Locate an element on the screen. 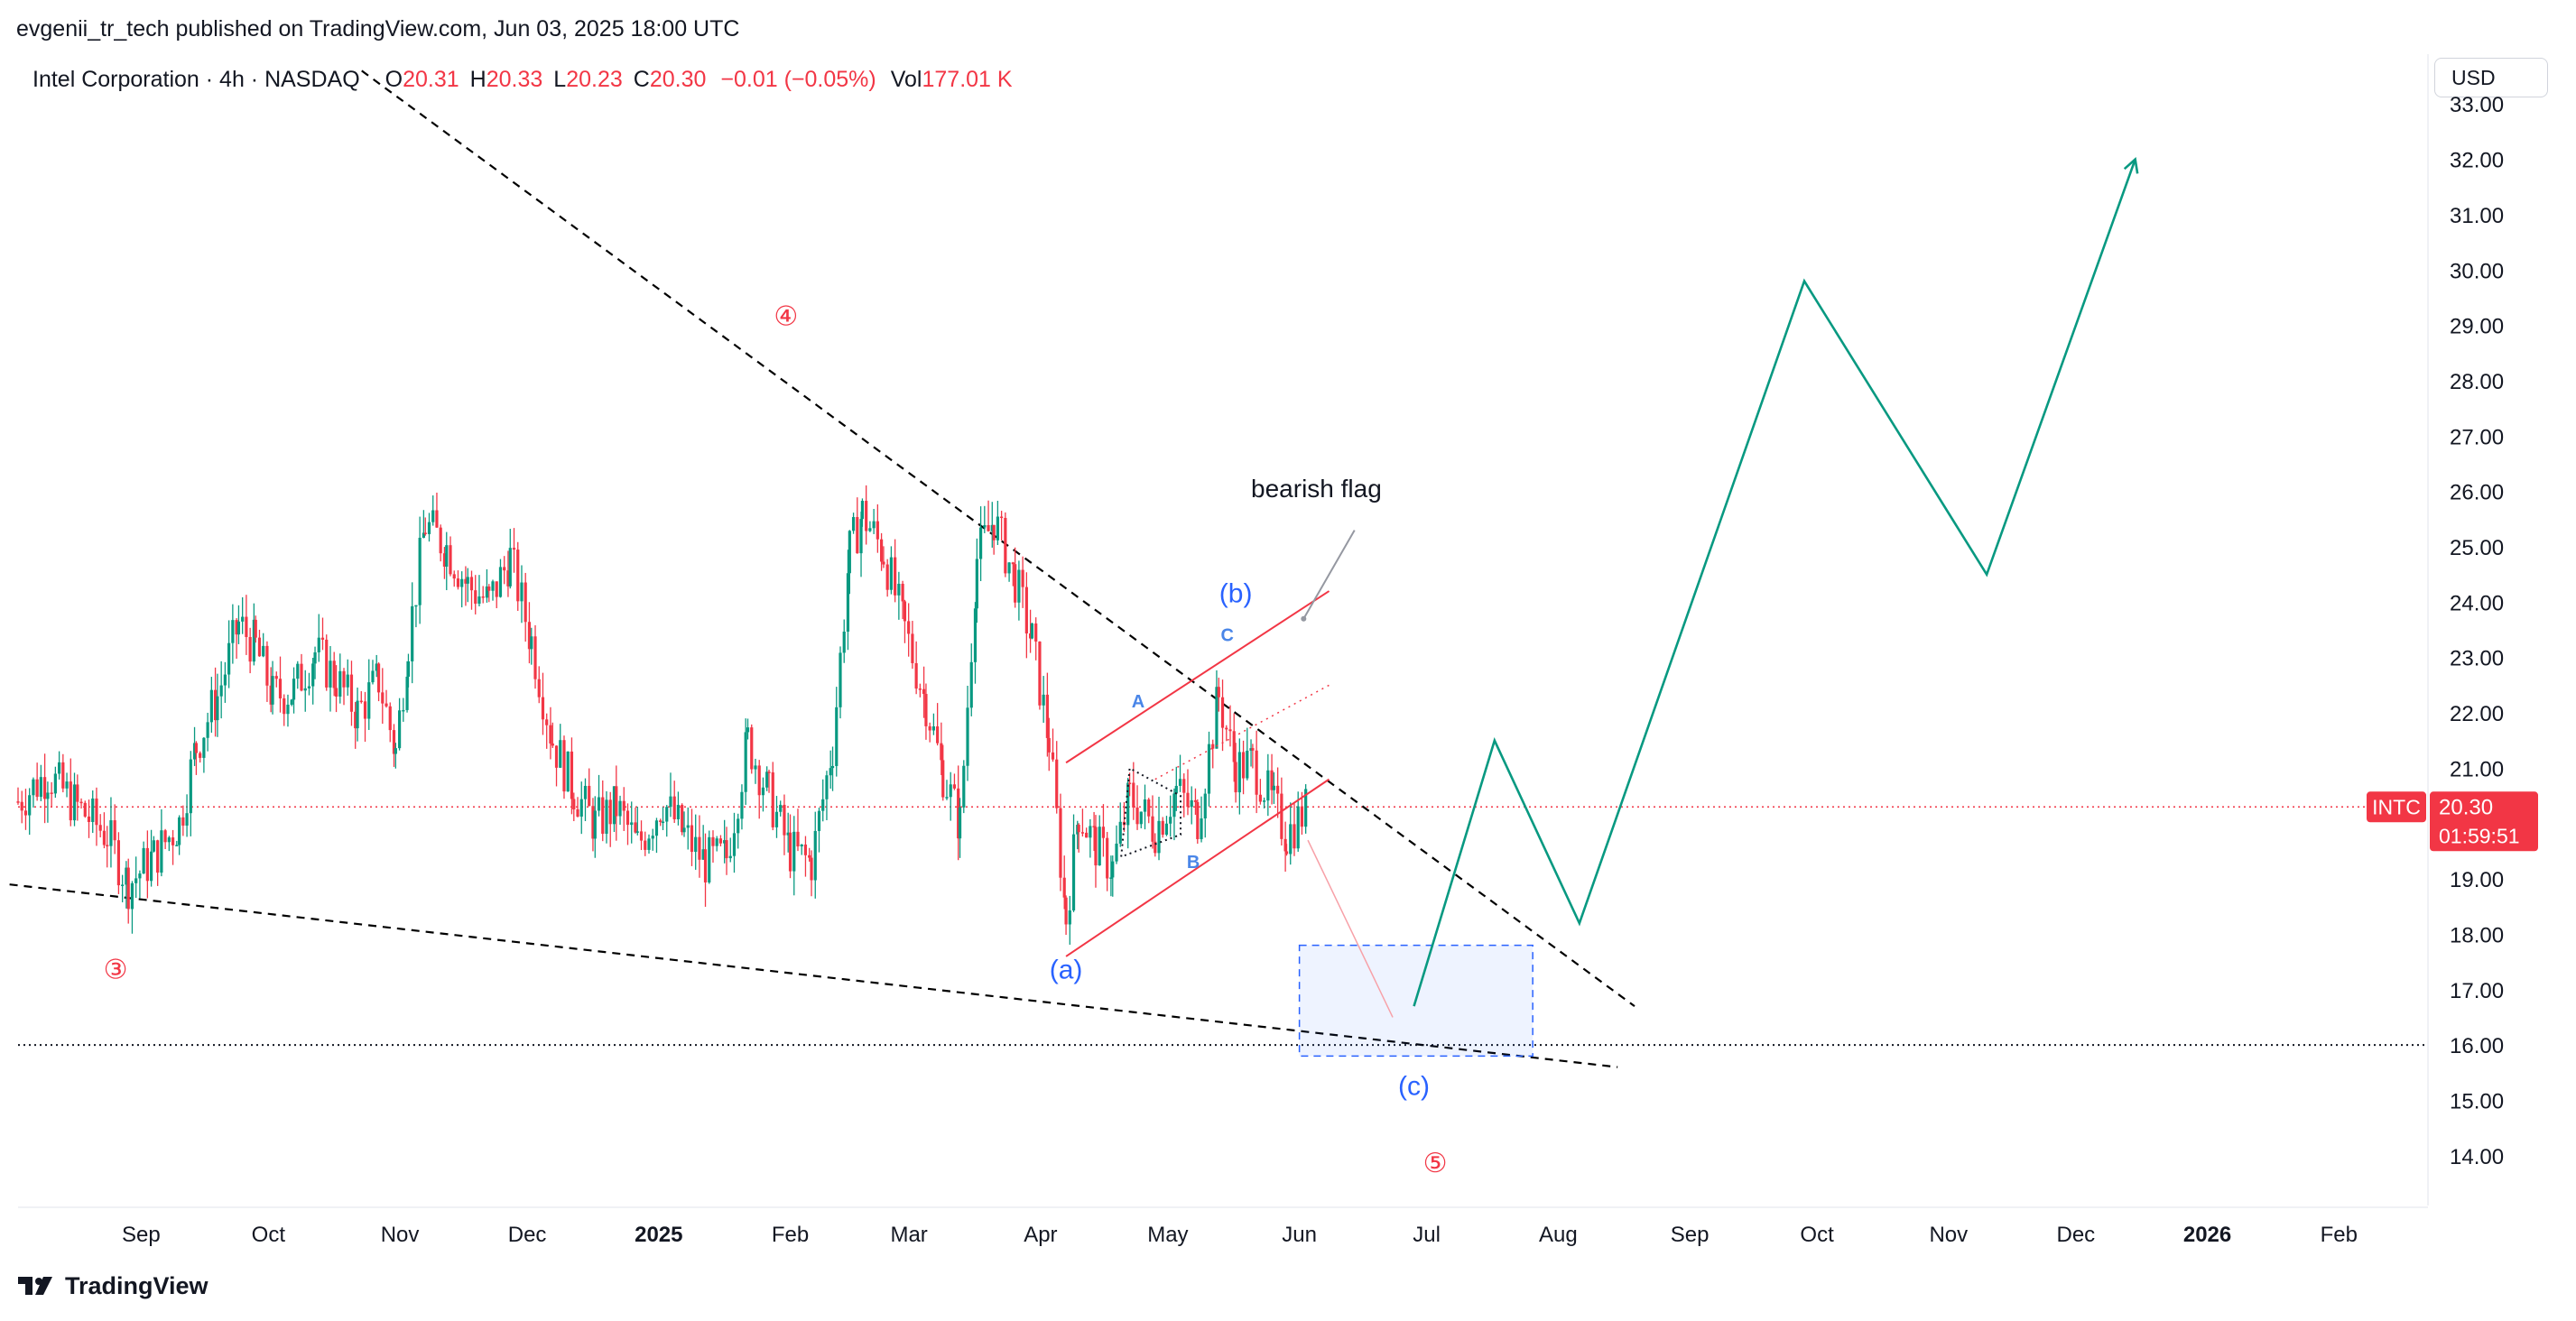 This screenshot has width=2576, height=1321. x-tick-label: Nov is located at coordinates (1948, 1235).